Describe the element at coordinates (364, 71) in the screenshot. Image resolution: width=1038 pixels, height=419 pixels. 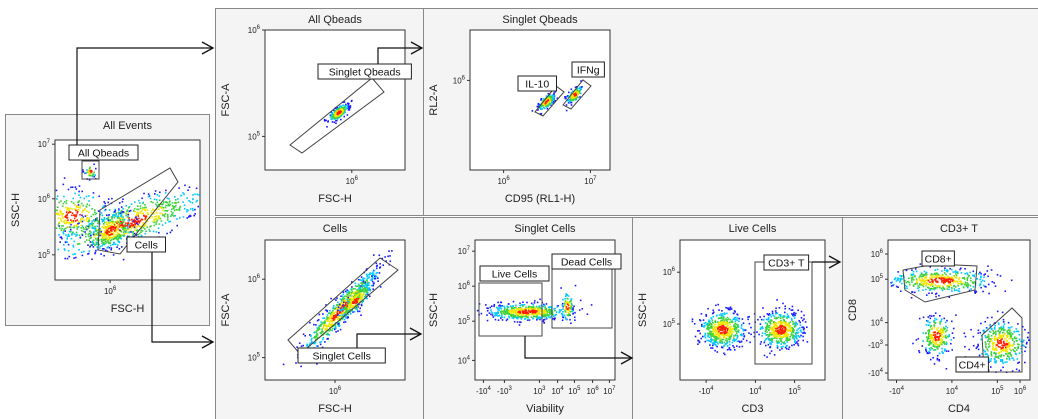
I see `gate-label-singlet-qbeads: Singlet Qbeads` at that location.